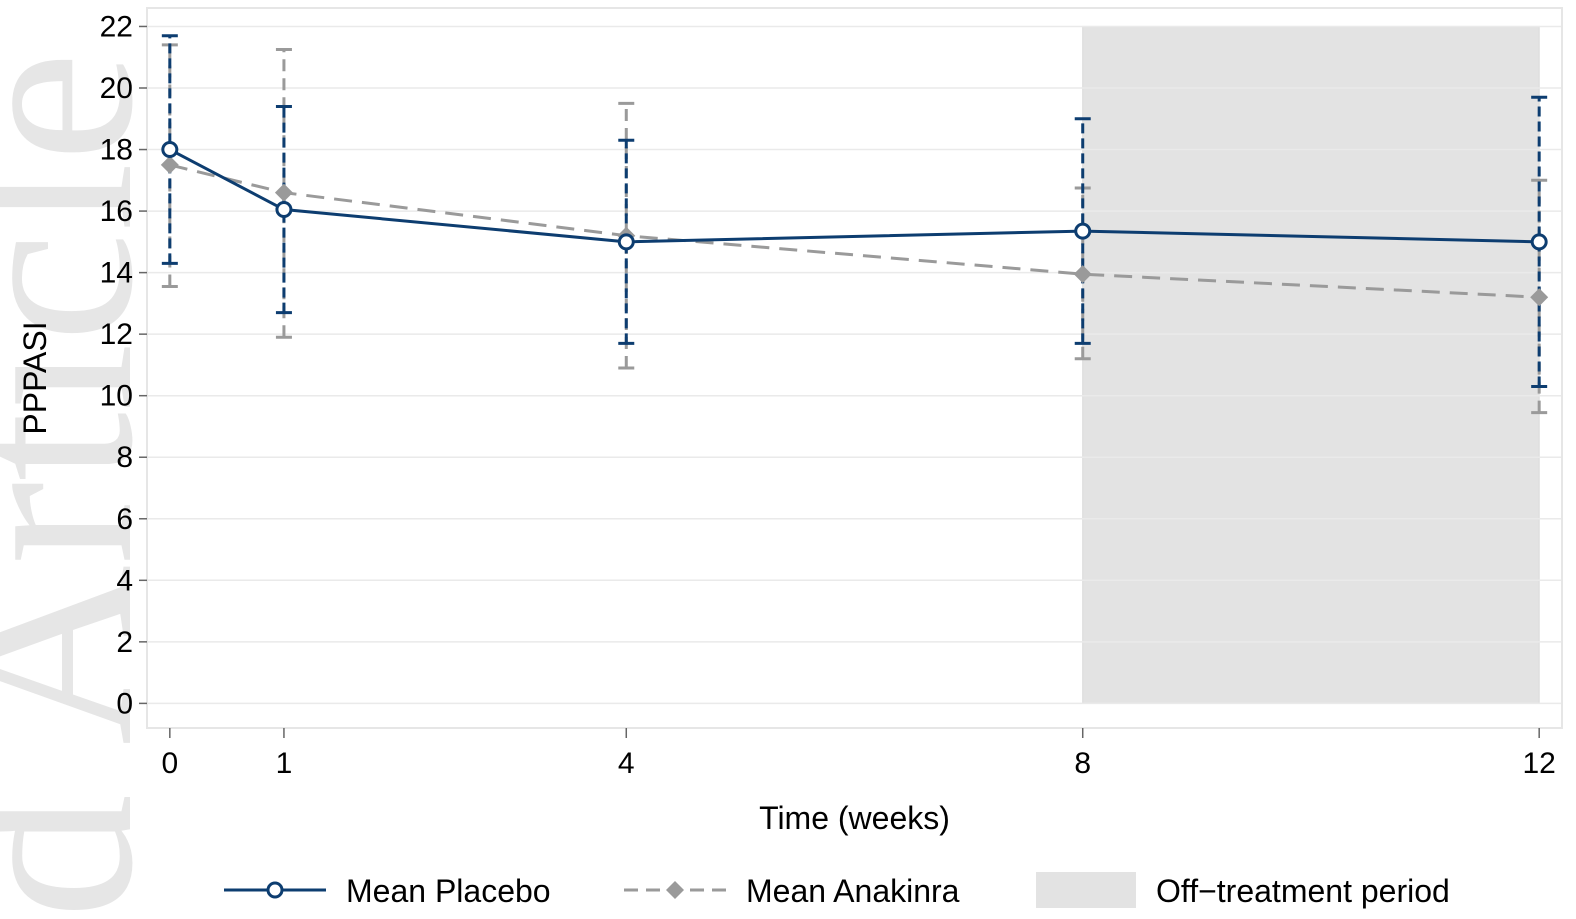 Image resolution: width=1576 pixels, height=919 pixels. Describe the element at coordinates (1086, 890) in the screenshot. I see `legend-swatch-off-treatment` at that location.